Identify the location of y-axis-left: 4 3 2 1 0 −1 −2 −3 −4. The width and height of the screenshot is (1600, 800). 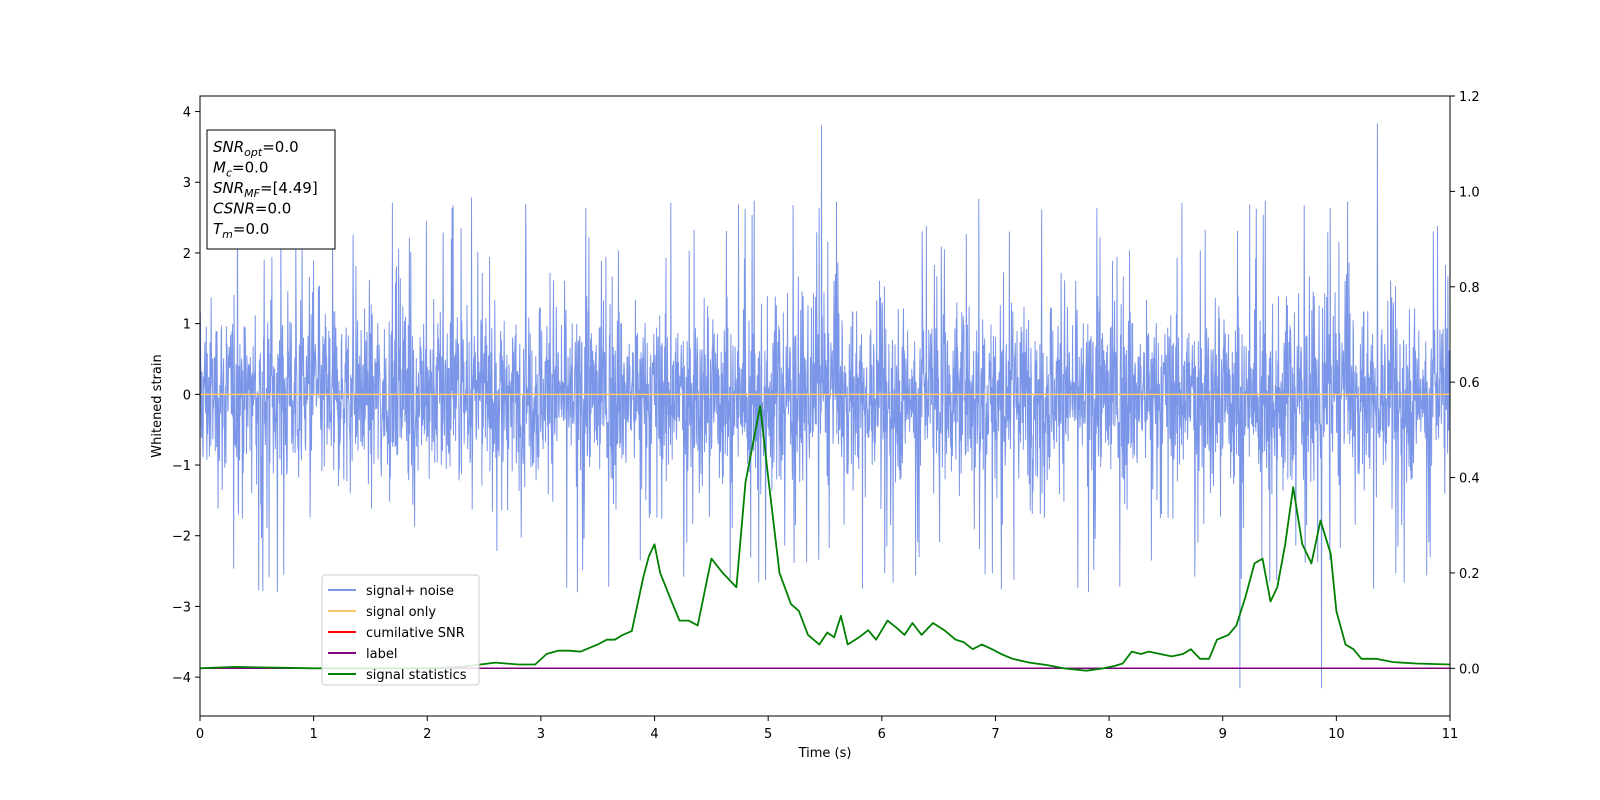
(186, 396).